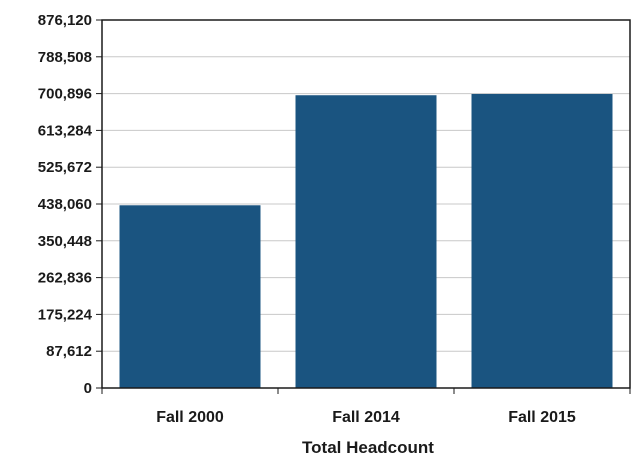  What do you see at coordinates (368, 447) in the screenshot?
I see `x-axis-title: Total Headcount` at bounding box center [368, 447].